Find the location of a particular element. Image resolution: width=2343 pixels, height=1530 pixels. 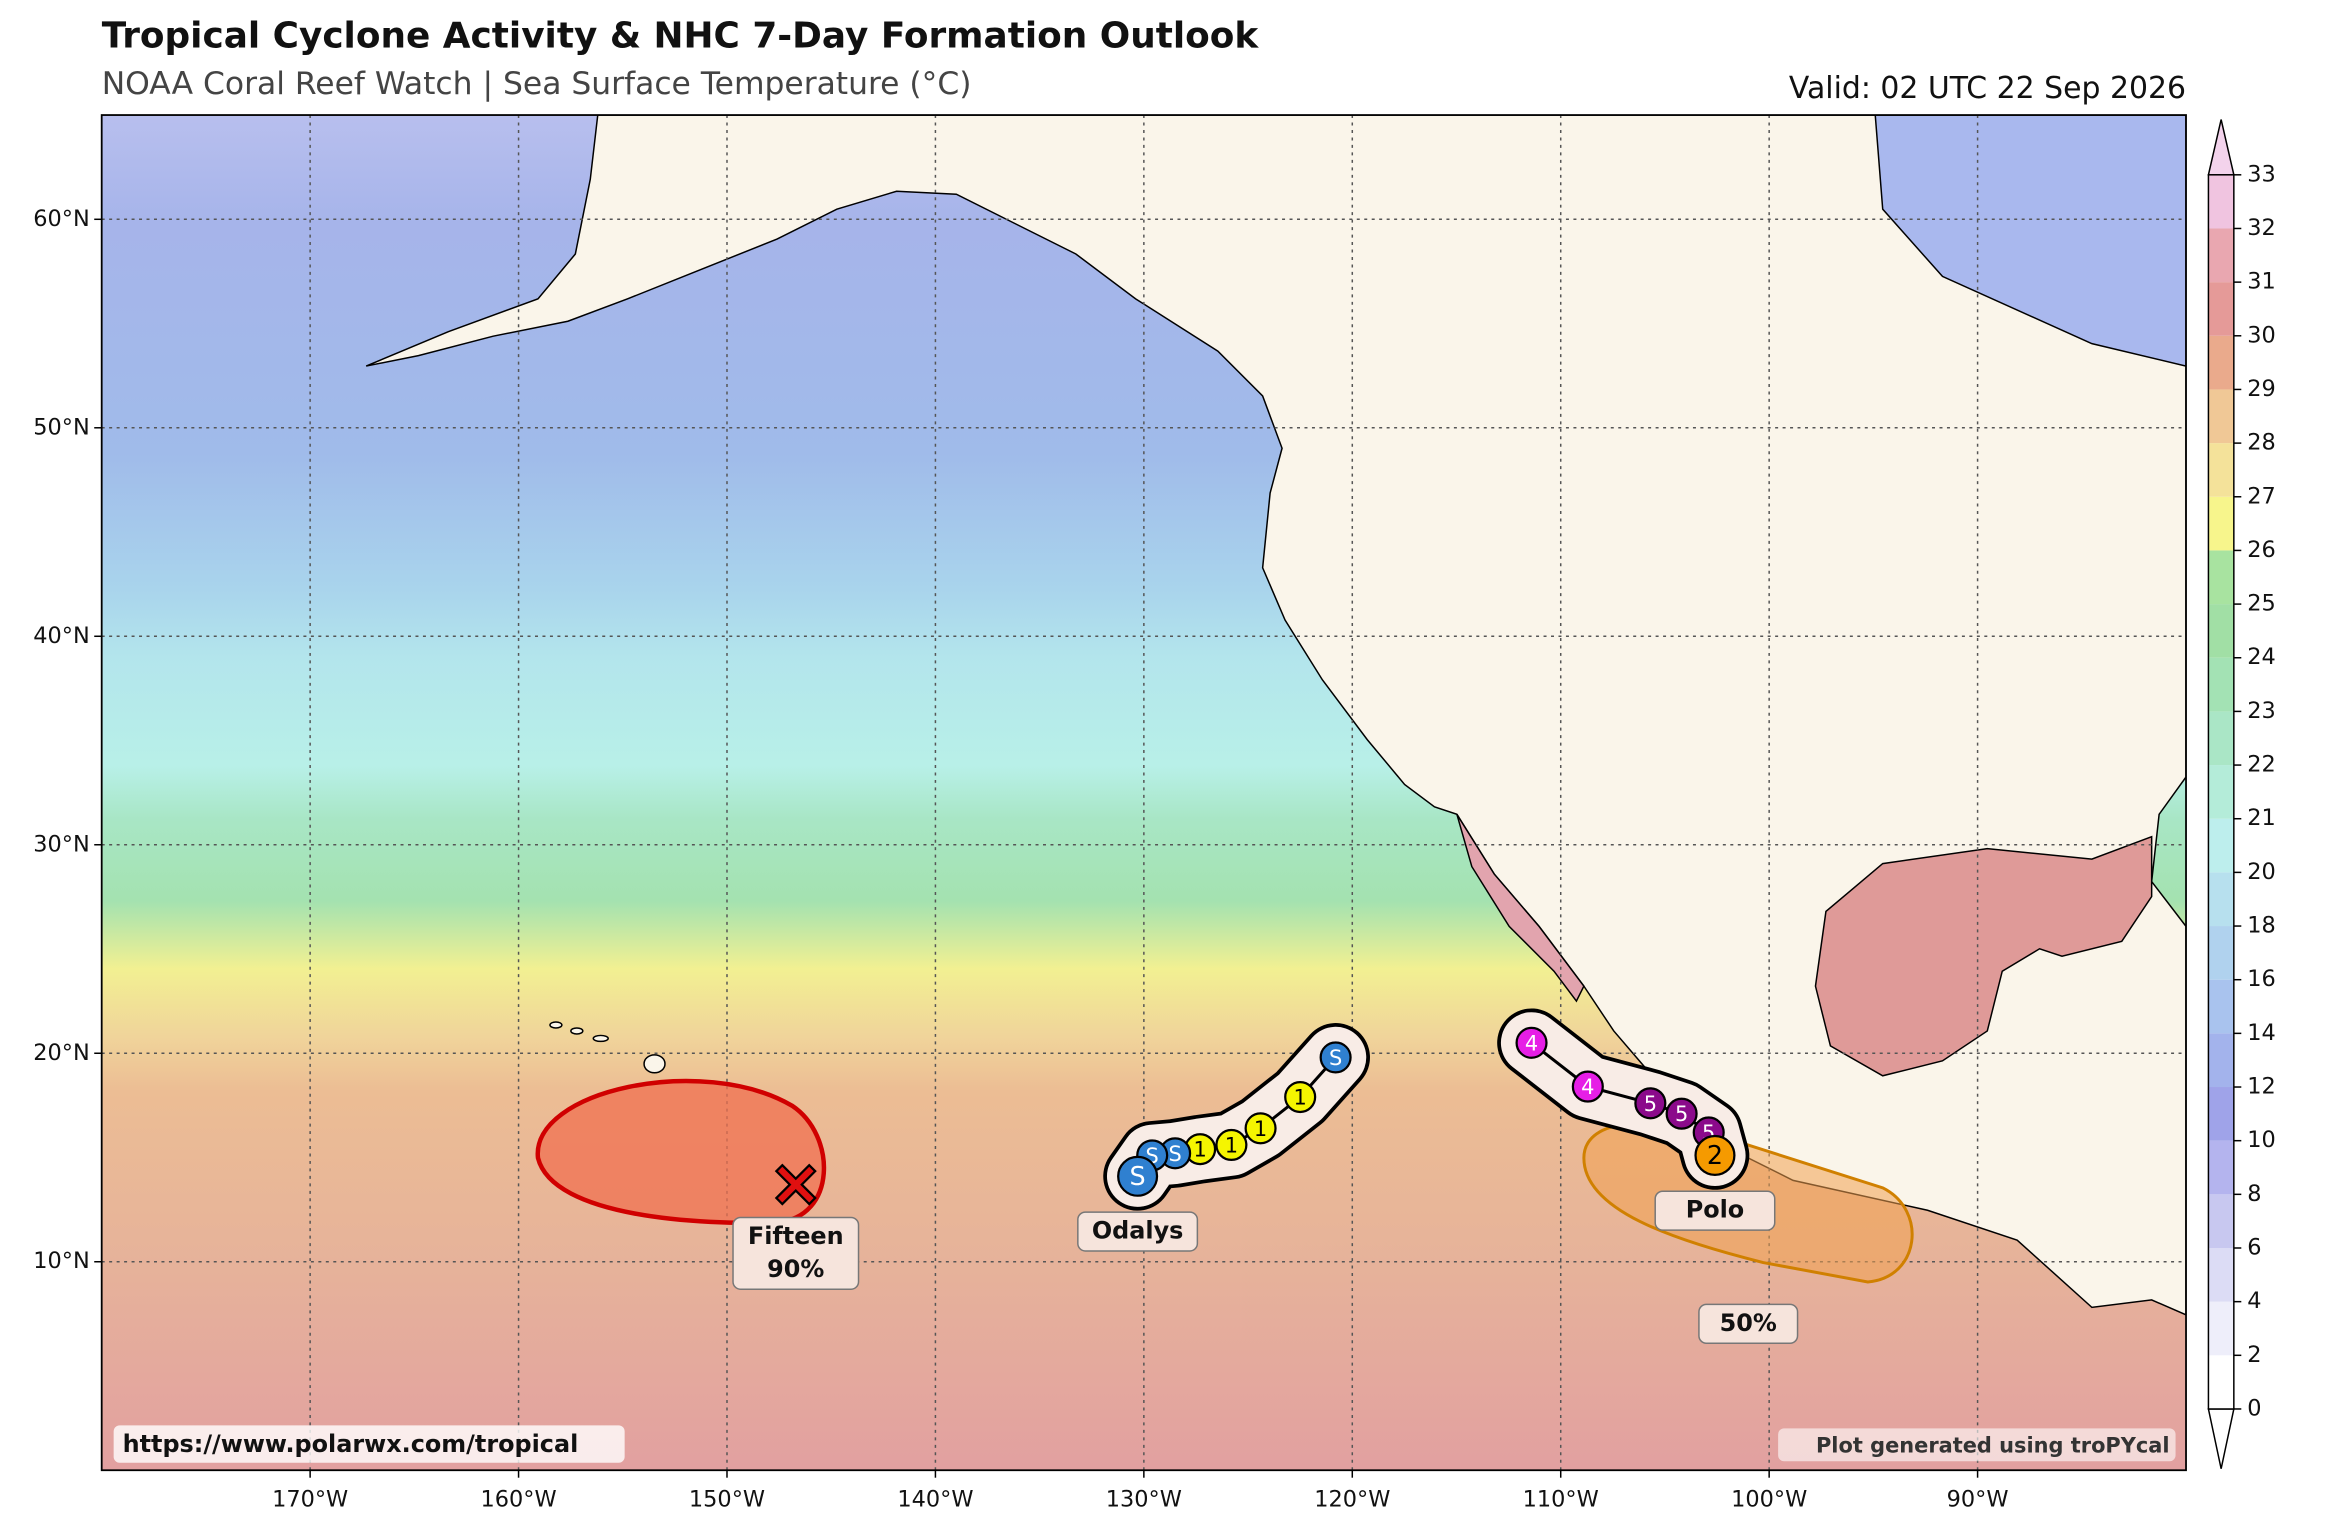

lon-label: 110°W is located at coordinates (1561, 1500).